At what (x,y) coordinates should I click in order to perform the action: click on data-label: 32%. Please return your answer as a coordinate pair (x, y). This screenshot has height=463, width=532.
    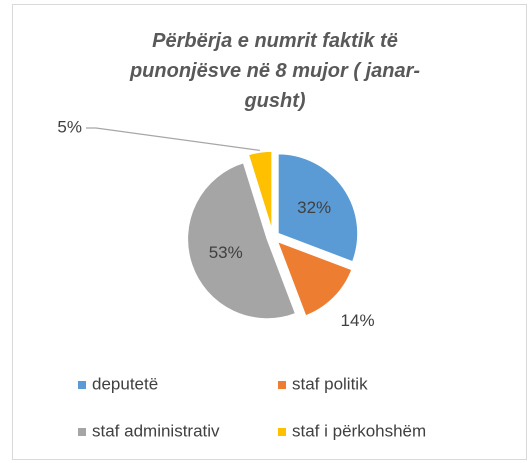
    Looking at the image, I should click on (314, 207).